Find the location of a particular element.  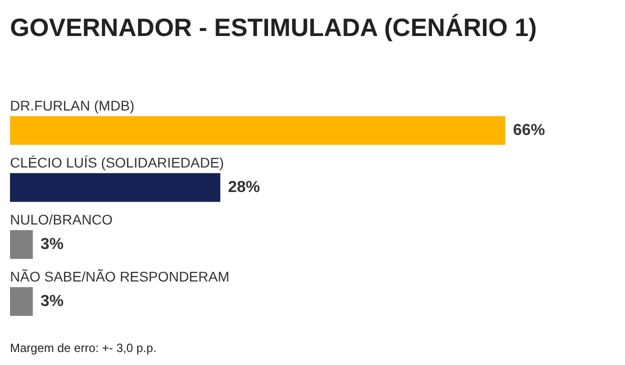

chart-title: GOVERNADOR - ESTIMULADA (CENÁRIO 1) is located at coordinates (273, 28).